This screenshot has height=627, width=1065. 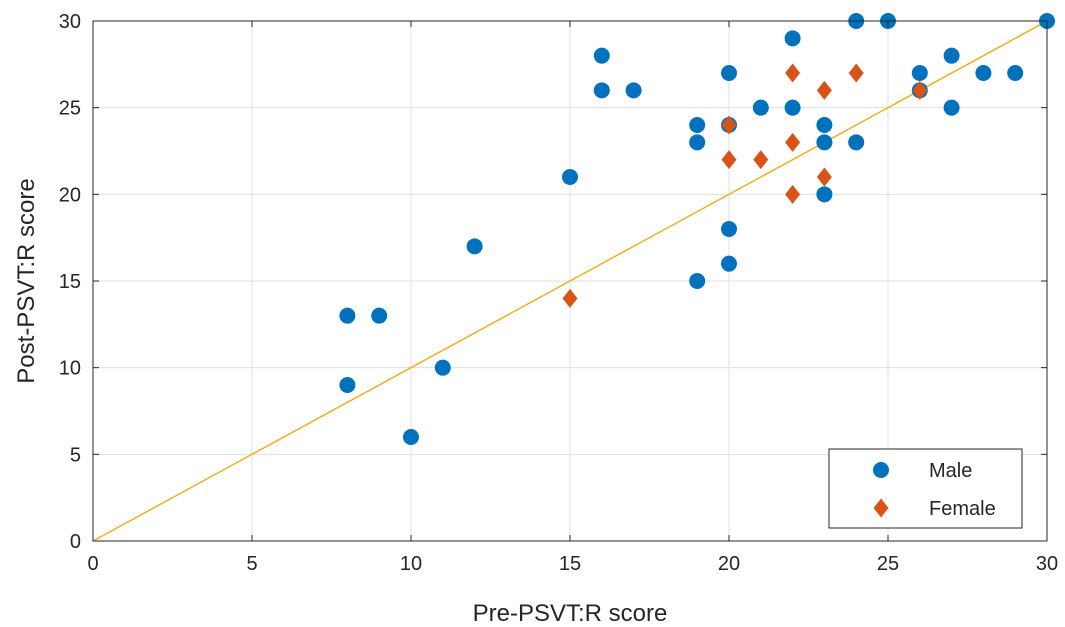 I want to click on x-tick-label: 20, so click(x=729, y=564).